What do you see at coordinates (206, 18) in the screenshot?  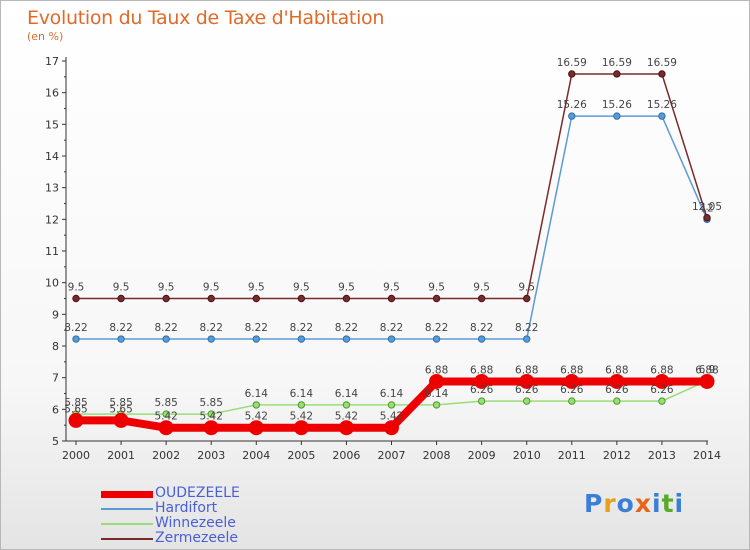 I see `chart-title: Evolution du Taux de Taxe d'Habitation` at bounding box center [206, 18].